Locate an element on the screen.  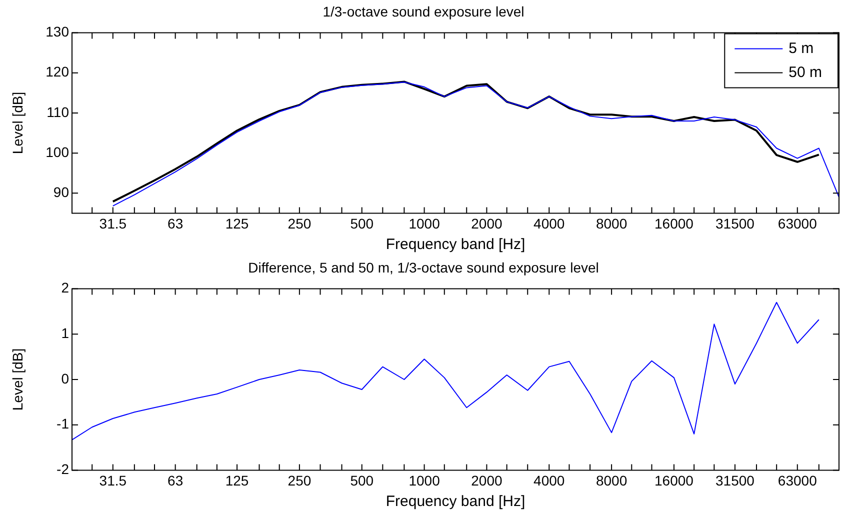
y-tick-label: 0 is located at coordinates (65, 378).